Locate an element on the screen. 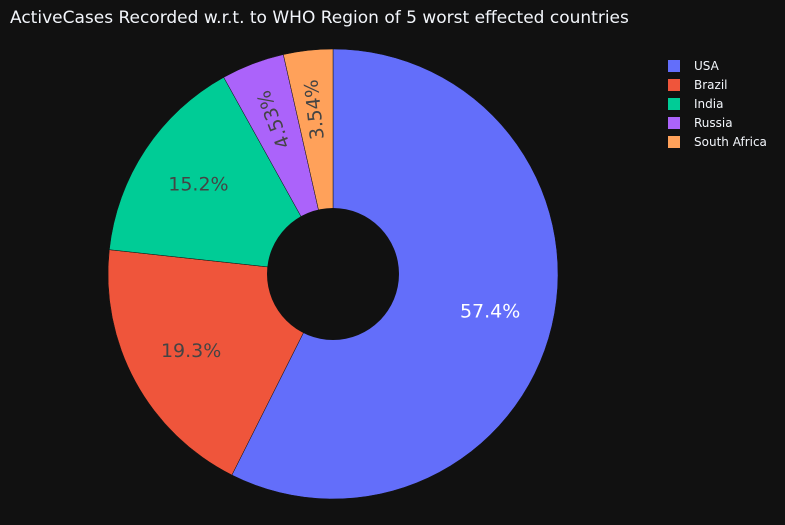  legend-item-india: India is located at coordinates (717, 103).